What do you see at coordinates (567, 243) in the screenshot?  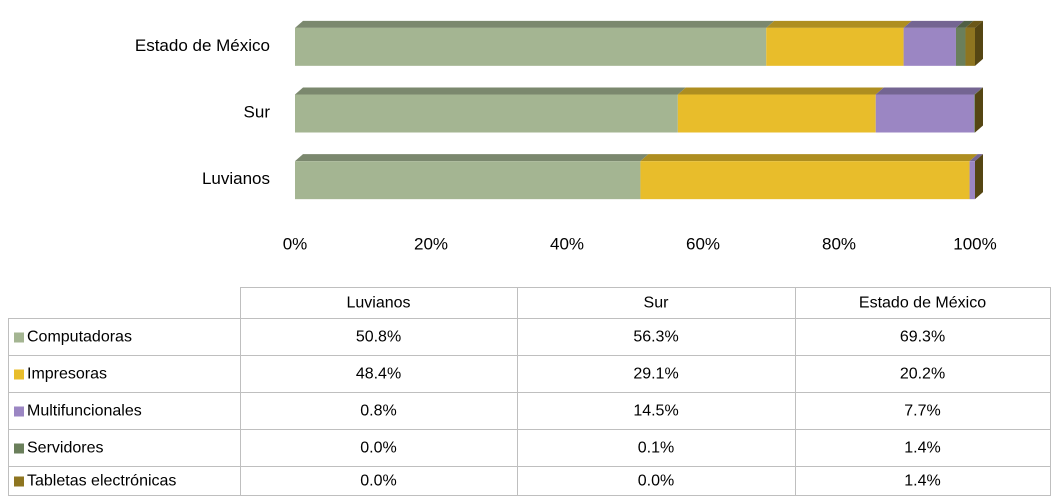 I see `x-tick-label: 40%` at bounding box center [567, 243].